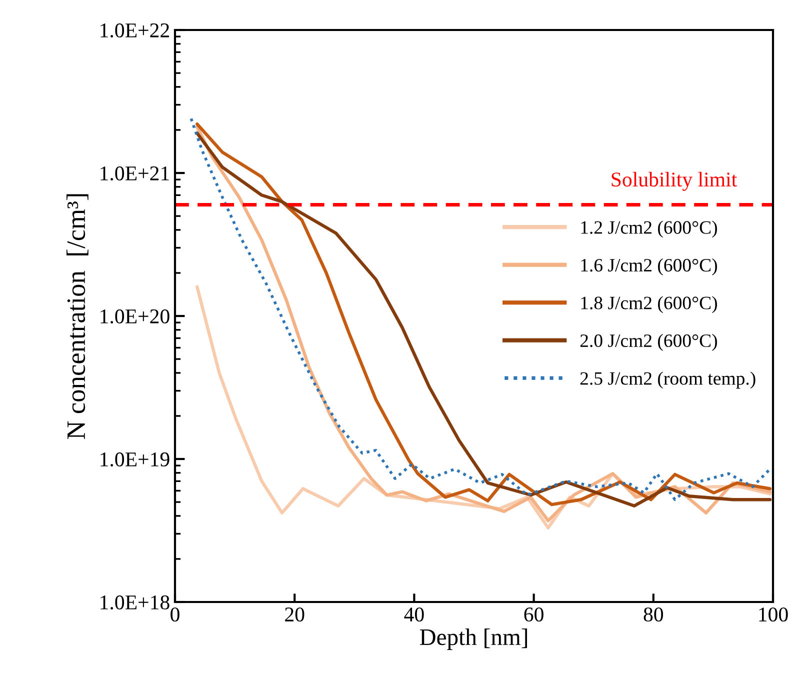 Image resolution: width=794 pixels, height=677 pixels. What do you see at coordinates (134, 30) in the screenshot?
I see `y-tick-label: 1.0E+22` at bounding box center [134, 30].